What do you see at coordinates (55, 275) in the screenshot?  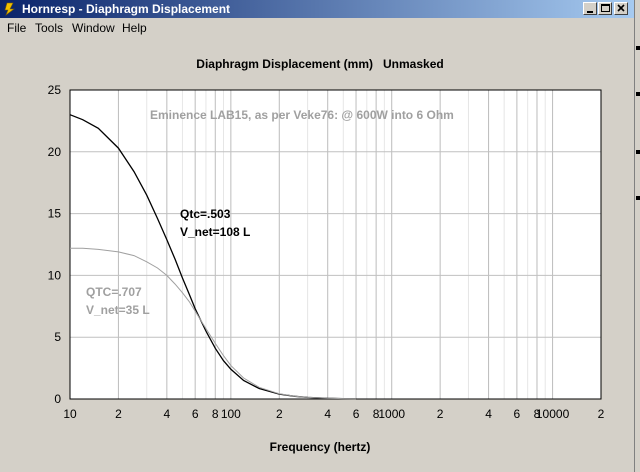 I see `y-tick-label: 10` at bounding box center [55, 275].